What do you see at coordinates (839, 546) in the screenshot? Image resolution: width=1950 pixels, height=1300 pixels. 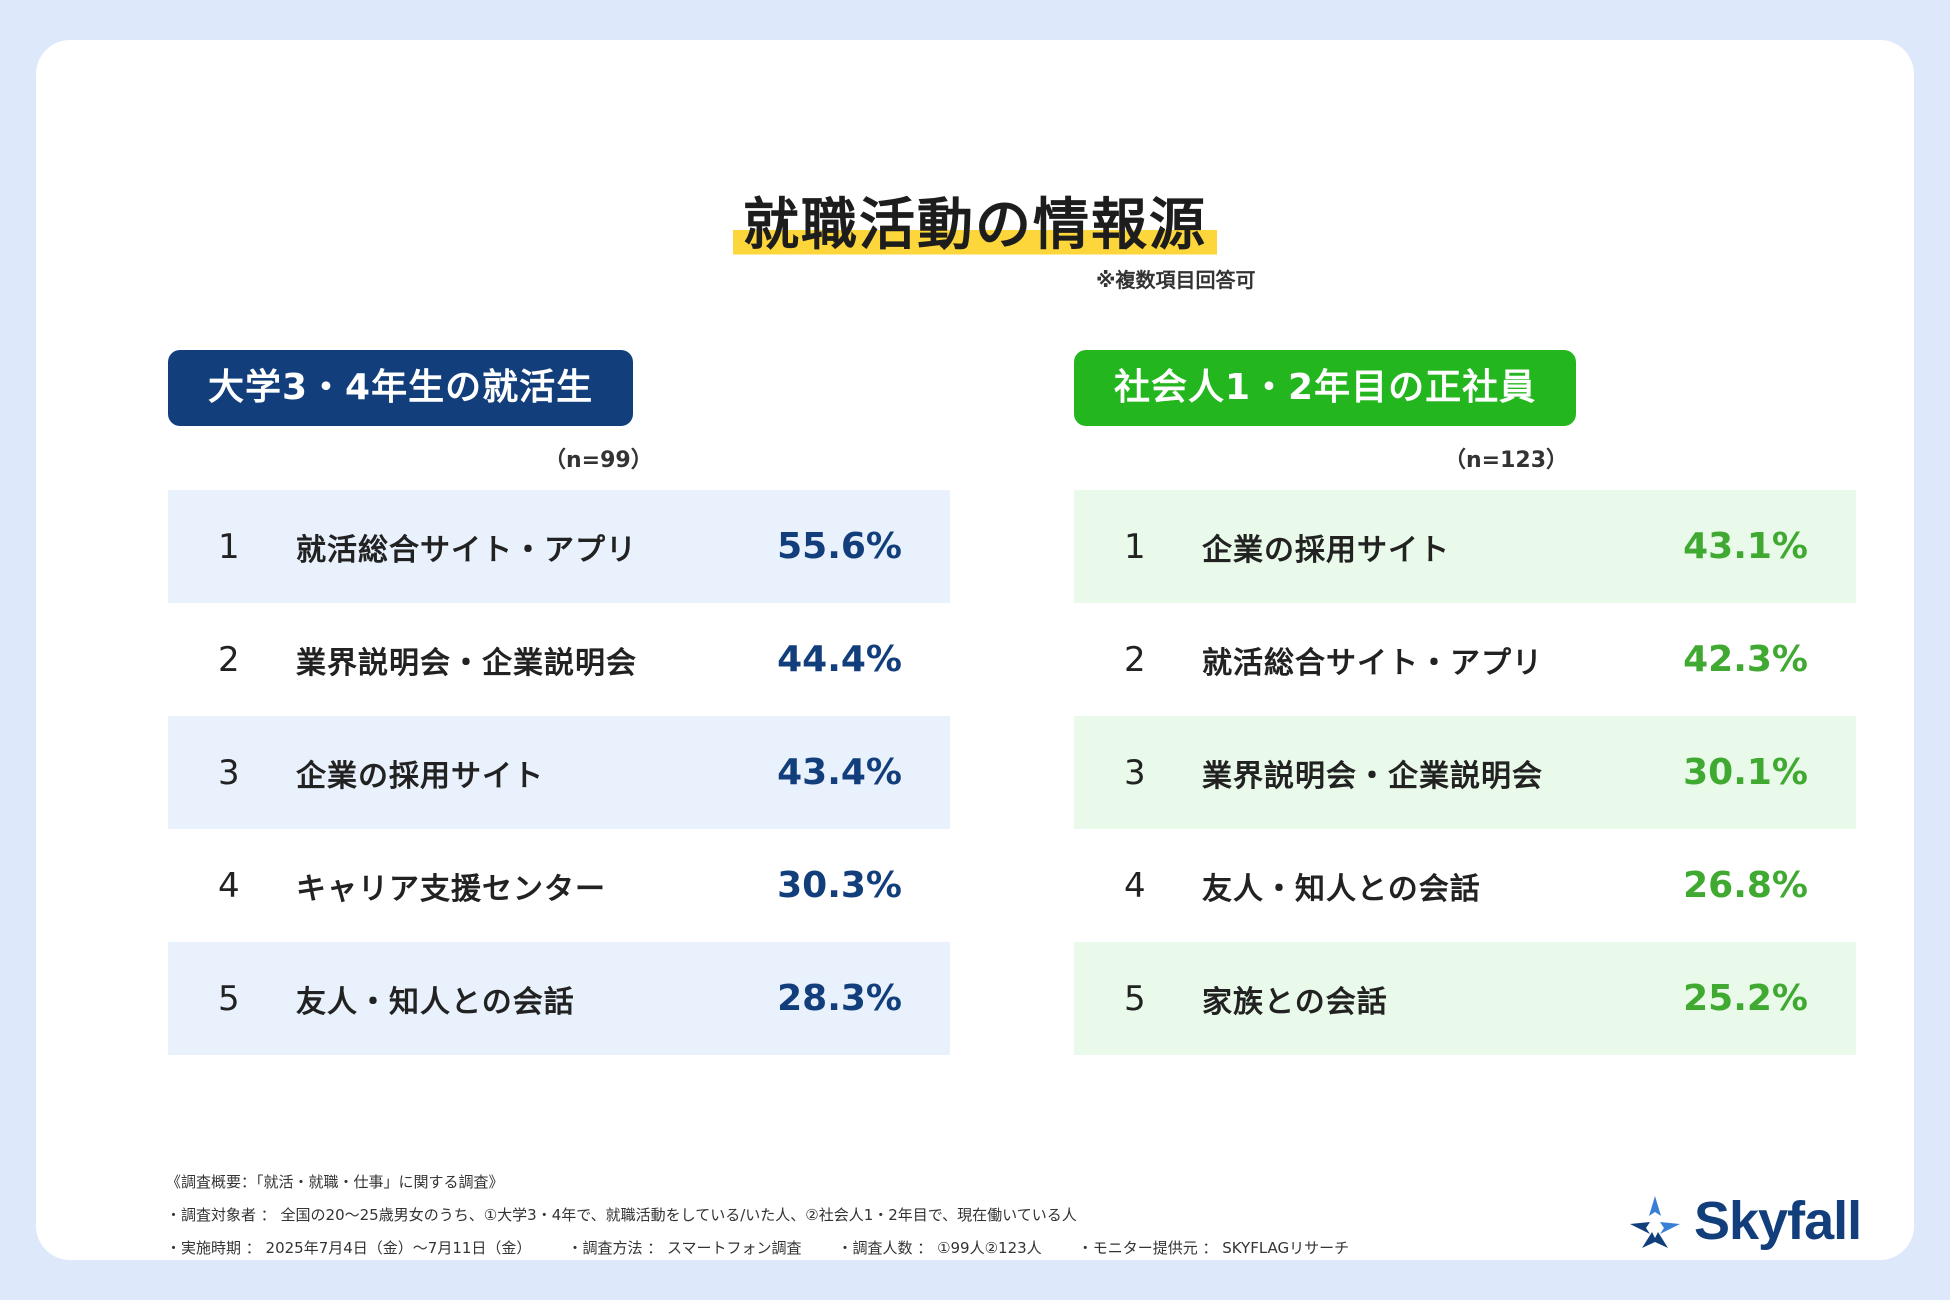 I see `percentage-value: 55.6%` at bounding box center [839, 546].